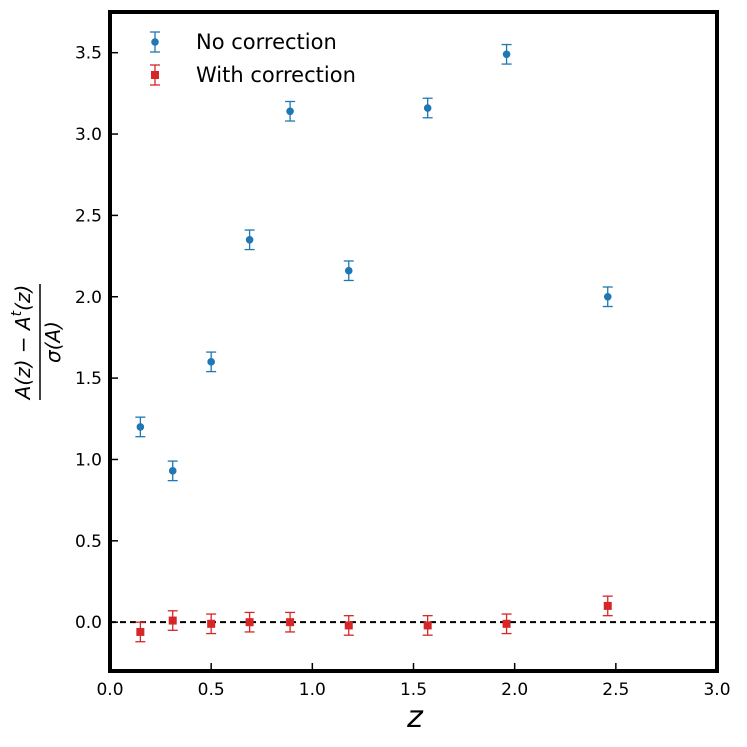  What do you see at coordinates (716, 690) in the screenshot?
I see `x-tick-label: 3.0` at bounding box center [716, 690].